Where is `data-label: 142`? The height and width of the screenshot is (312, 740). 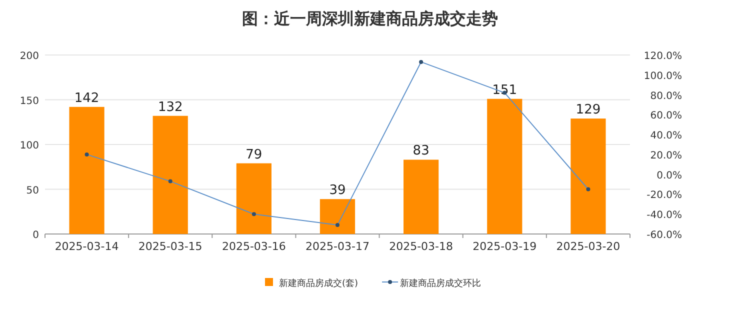 data-label: 142 is located at coordinates (87, 98).